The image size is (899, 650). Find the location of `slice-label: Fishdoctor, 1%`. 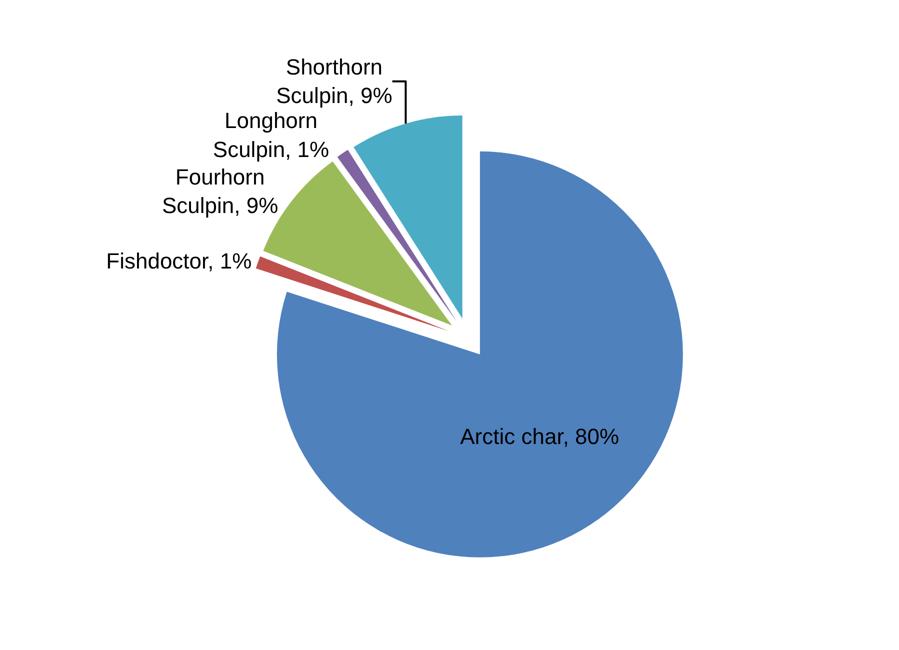

slice-label: Fishdoctor, 1% is located at coordinates (179, 261).